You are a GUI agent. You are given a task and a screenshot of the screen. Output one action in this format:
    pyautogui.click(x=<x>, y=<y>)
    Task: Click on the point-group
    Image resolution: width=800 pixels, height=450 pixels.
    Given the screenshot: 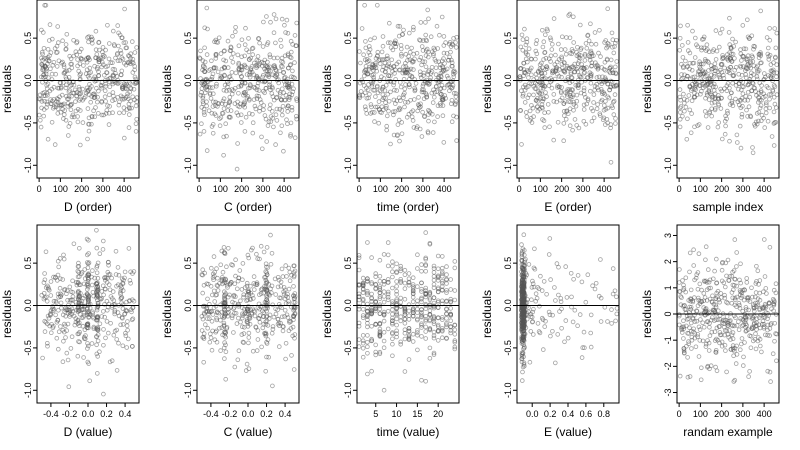 What is the action you would take?
    pyautogui.click(x=407, y=311)
    